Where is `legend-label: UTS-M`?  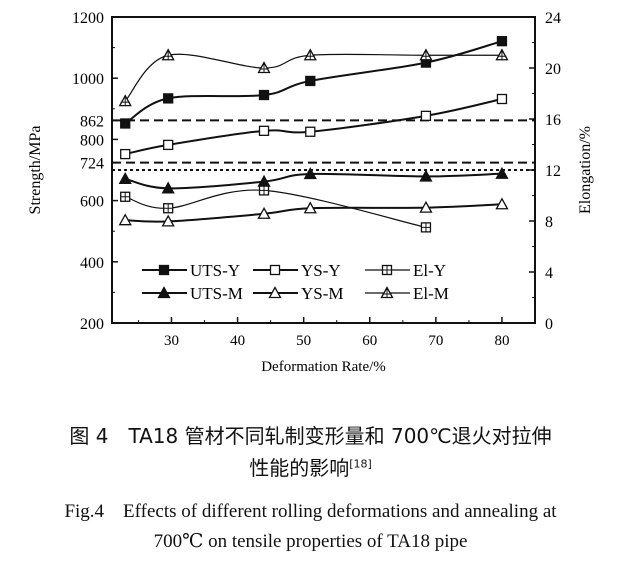
legend-label: UTS-M is located at coordinates (216, 293).